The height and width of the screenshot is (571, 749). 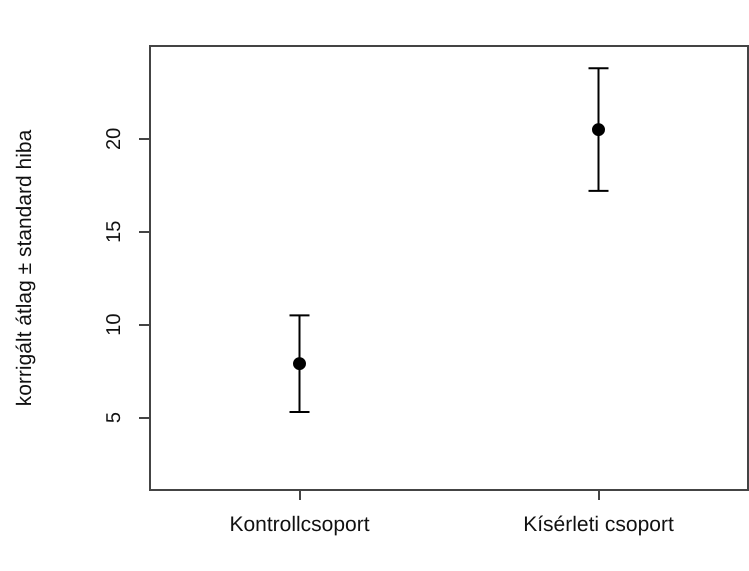 What do you see at coordinates (114, 139) in the screenshot?
I see `y-tick-label: 20` at bounding box center [114, 139].